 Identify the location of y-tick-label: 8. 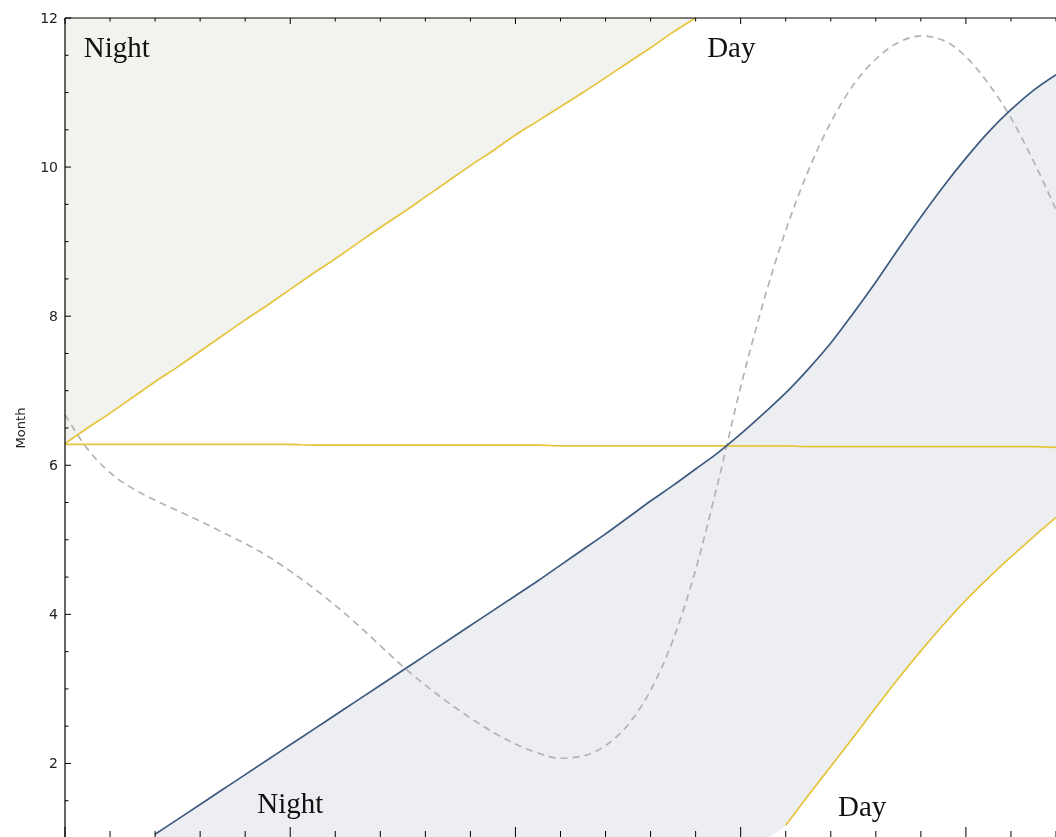
(53, 316).